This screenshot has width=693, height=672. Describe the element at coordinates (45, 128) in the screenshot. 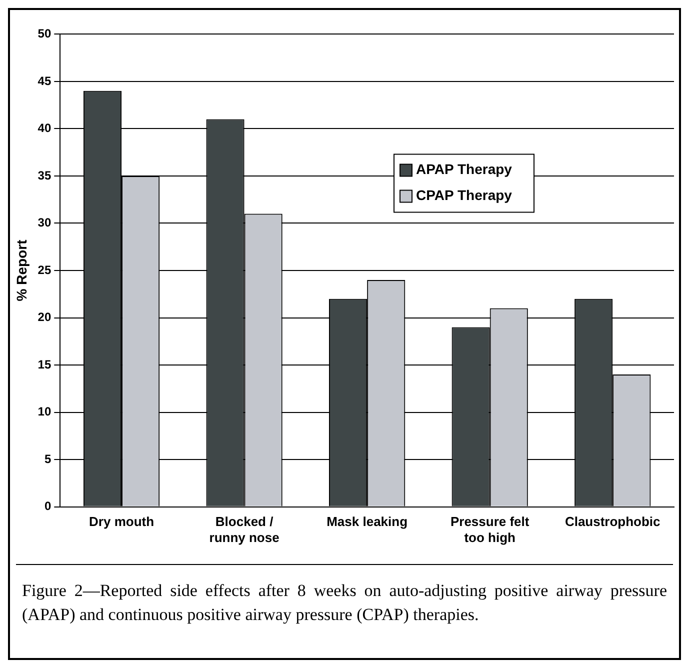

I see `y-tick-label: 40` at that location.